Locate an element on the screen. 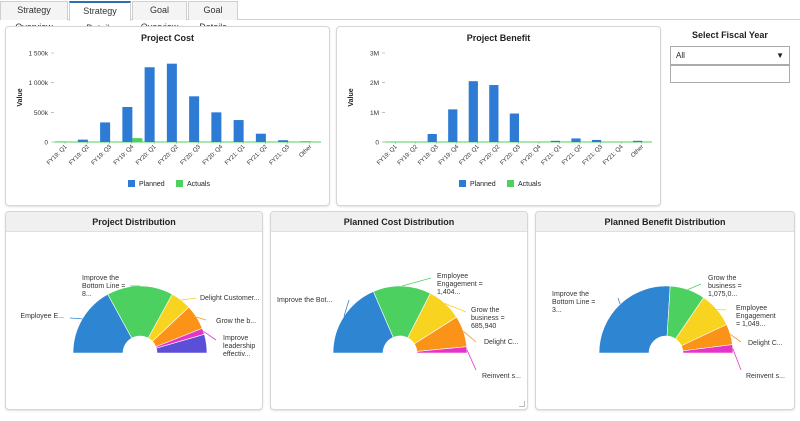  legend-swatch-planned is located at coordinates (462, 183).